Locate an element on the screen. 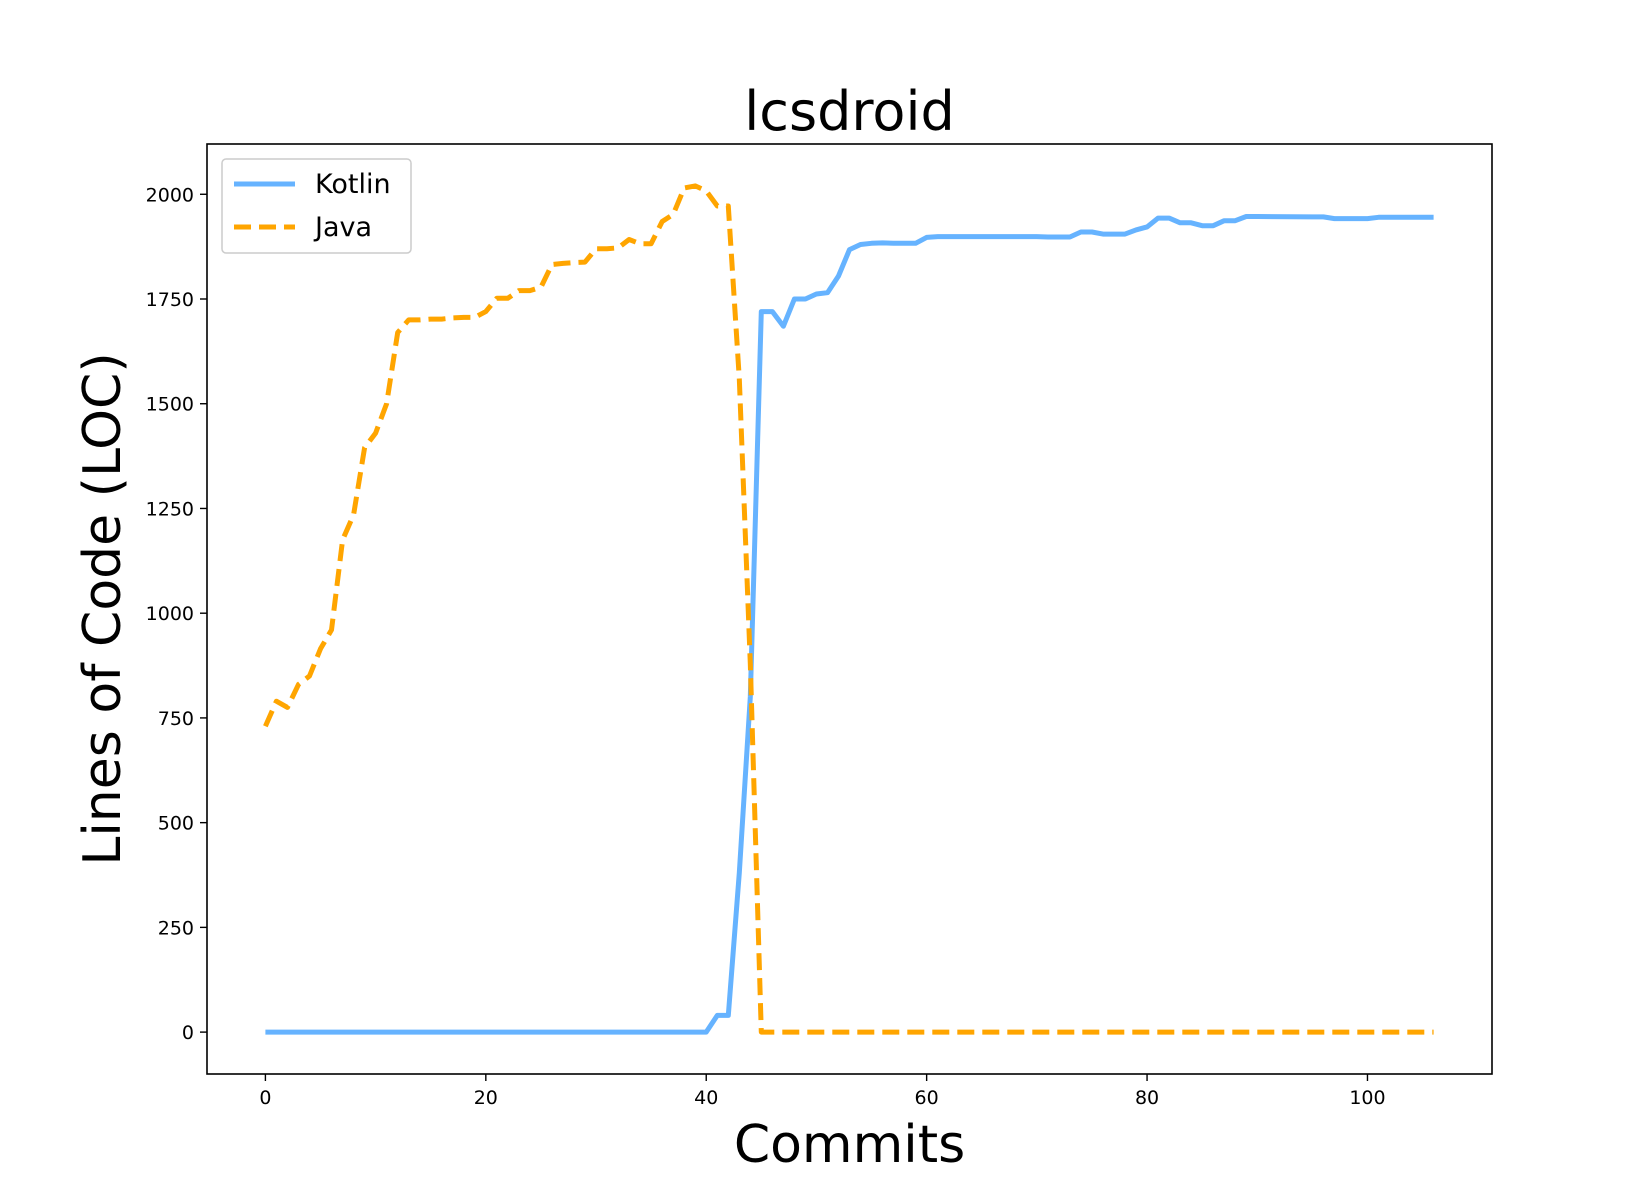 Image resolution: width=1650 pixels, height=1200 pixels. y-tick-label: 250 is located at coordinates (176, 928).